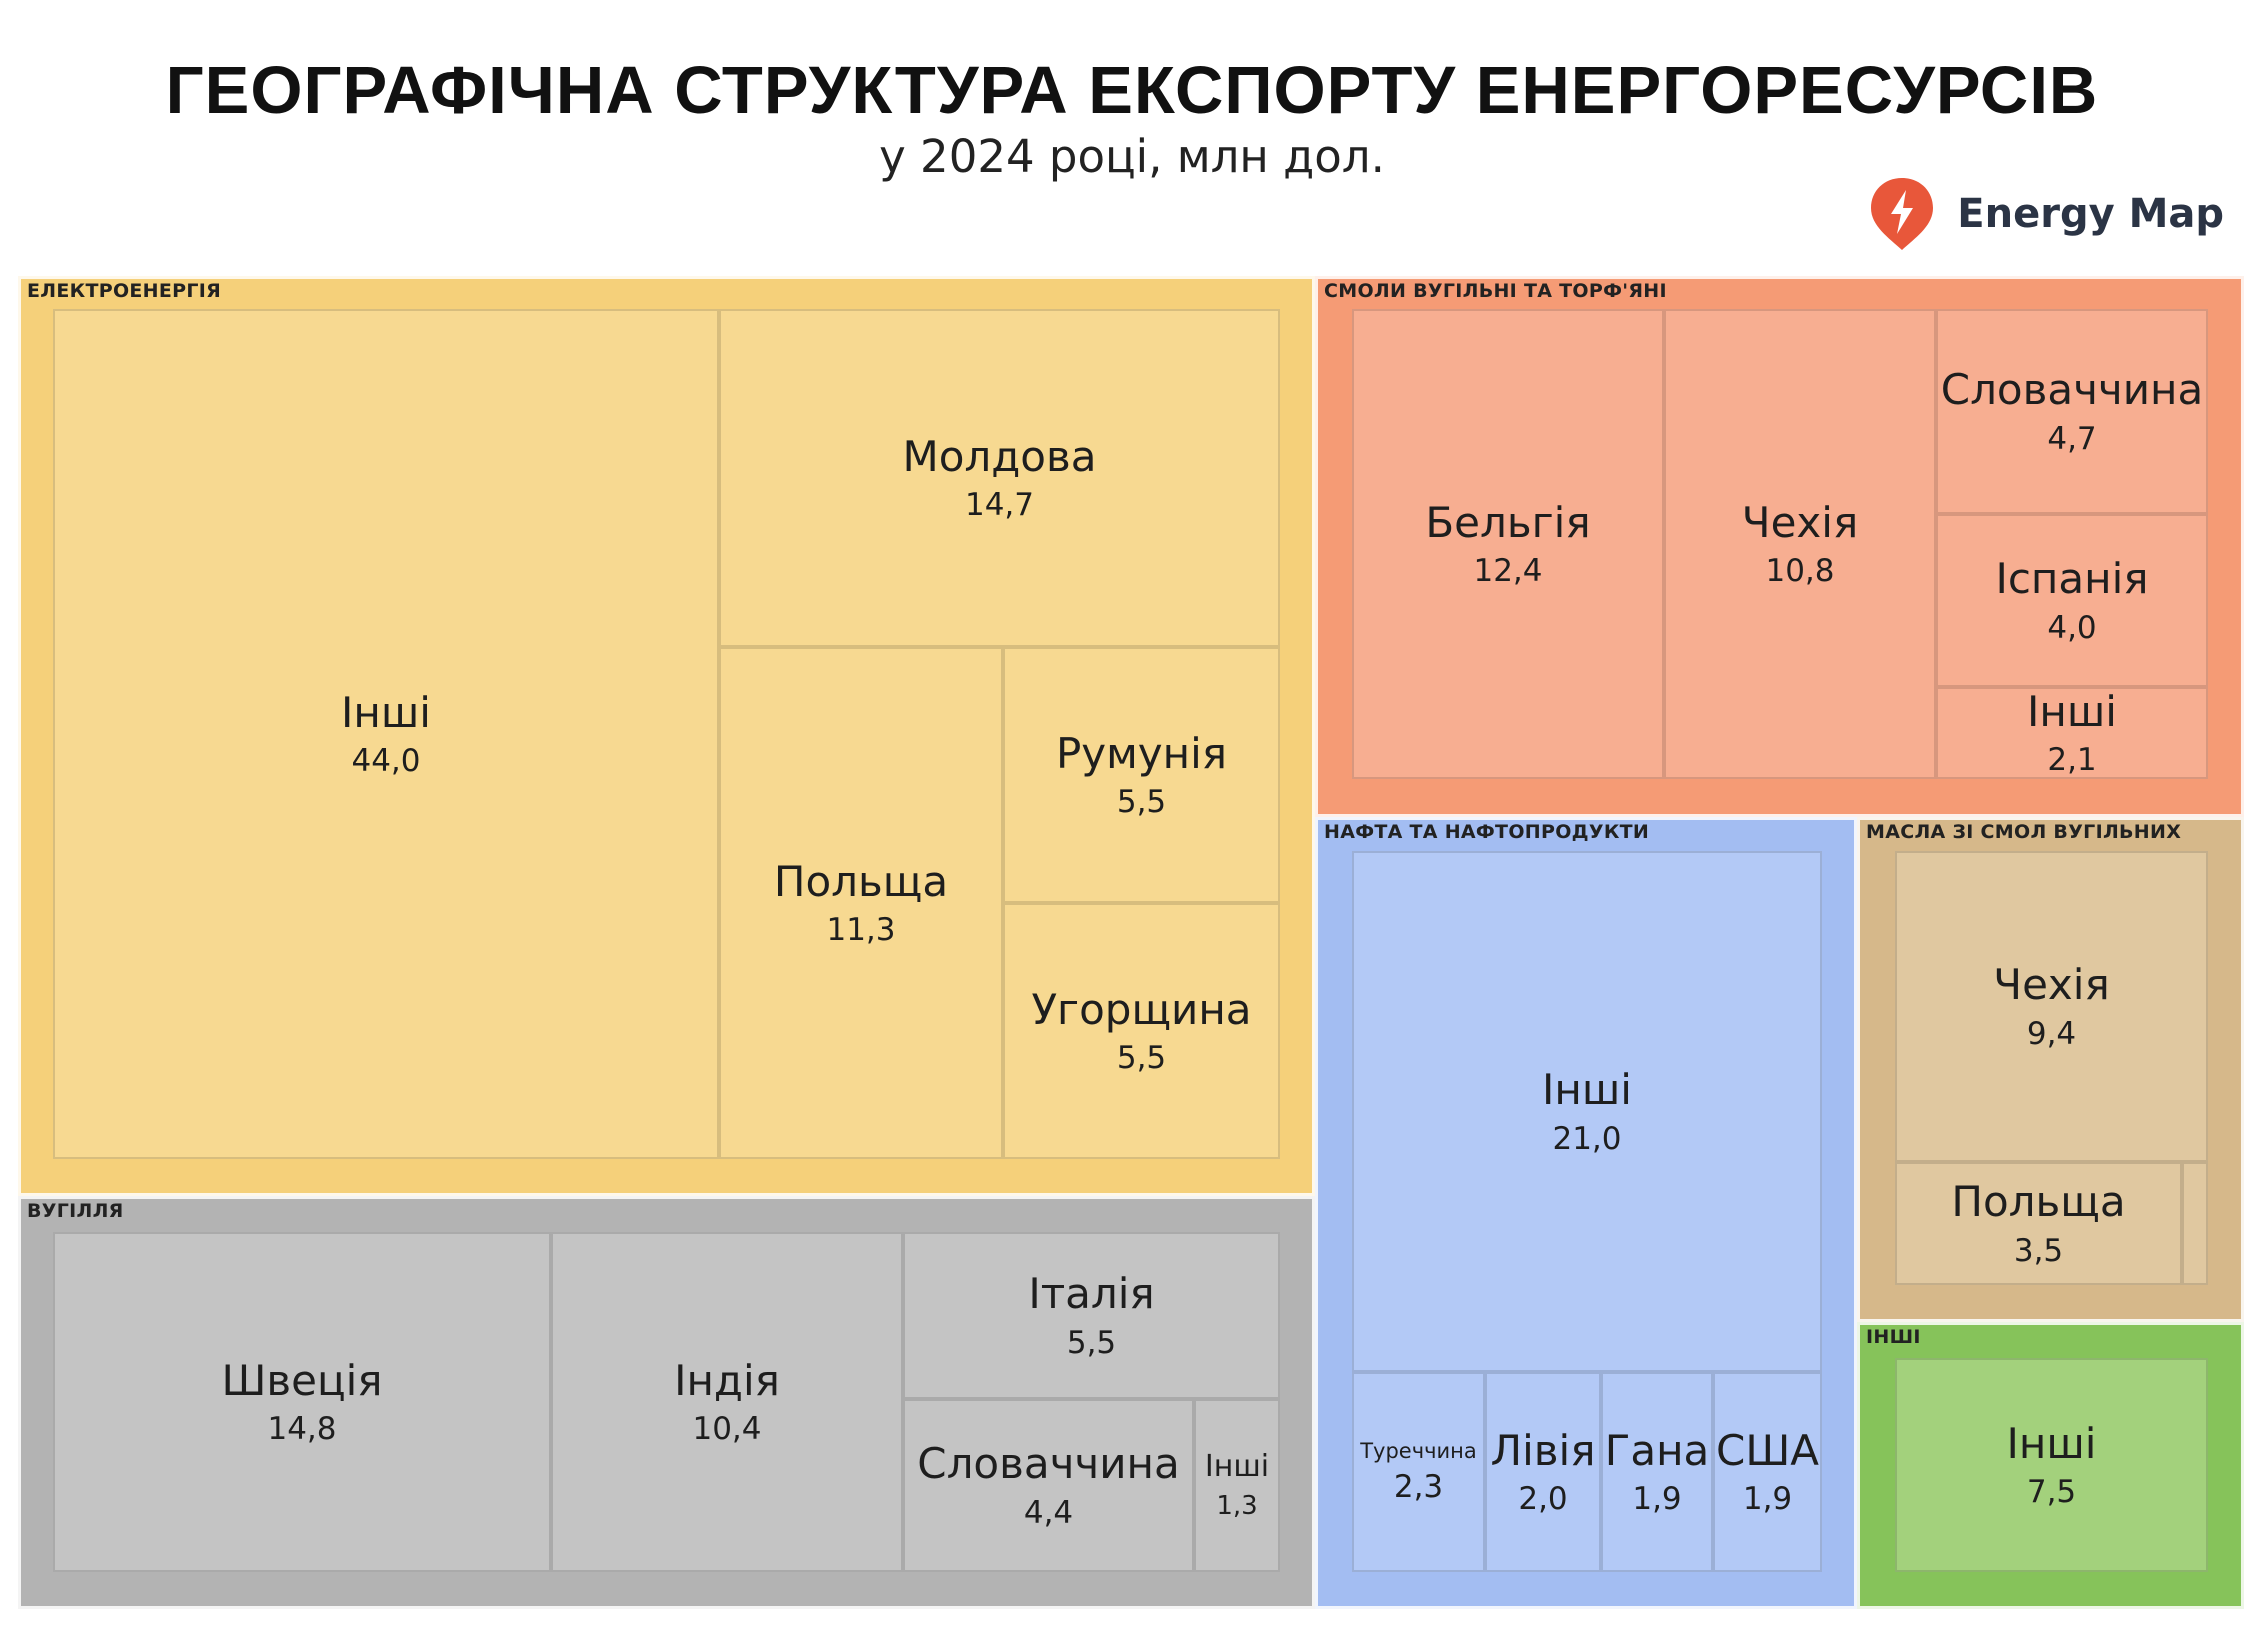  I want to click on cell-value: 44,0, so click(386, 761).